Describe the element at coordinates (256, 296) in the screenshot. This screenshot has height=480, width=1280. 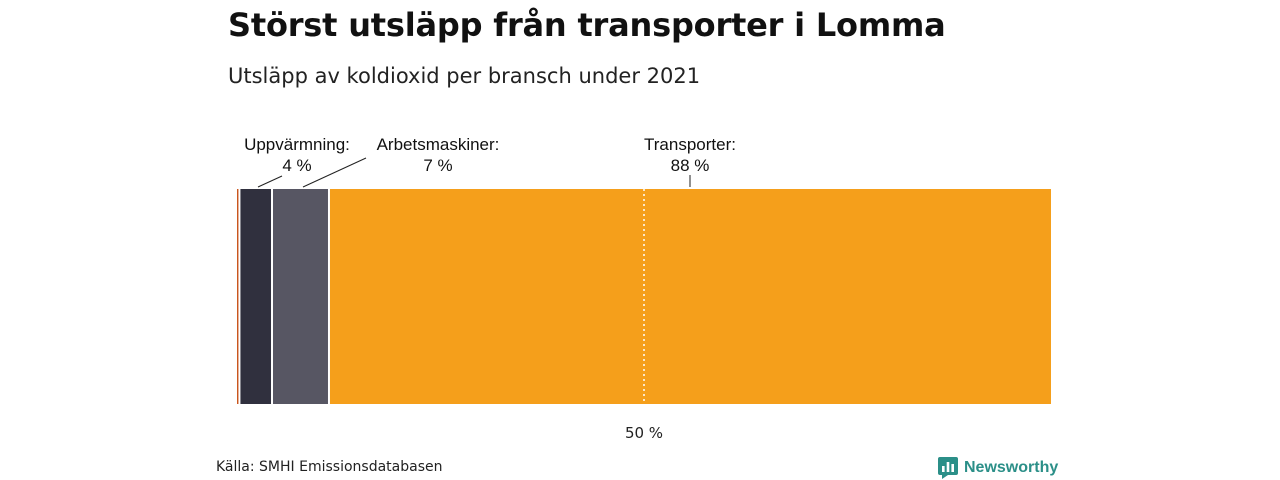
I see `bar-segment-uppv-rmning` at that location.